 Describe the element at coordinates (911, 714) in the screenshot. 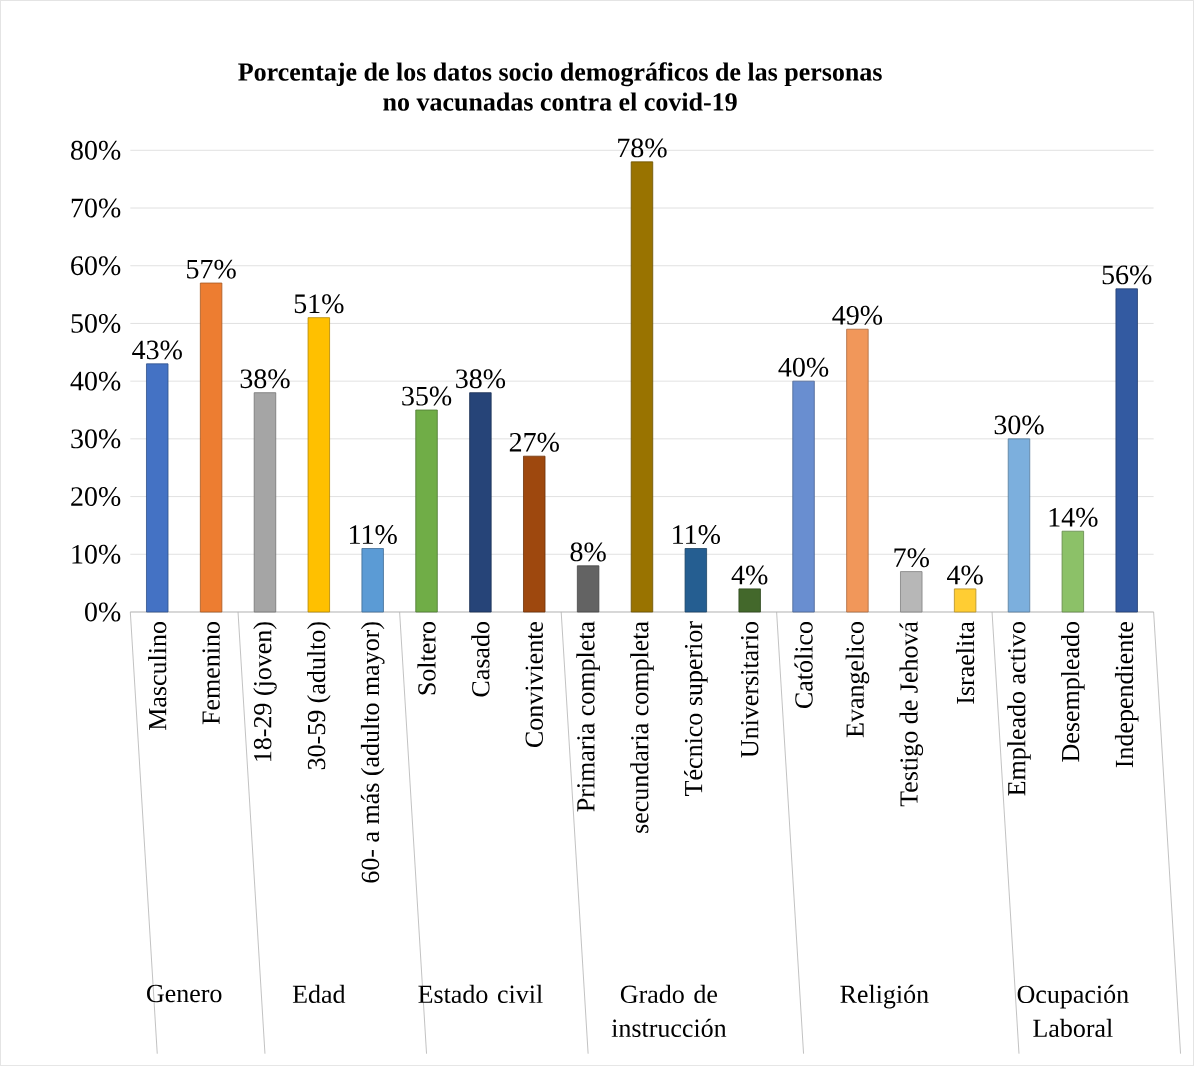

I see `x-tick-label: Testigo de Jehová` at that location.